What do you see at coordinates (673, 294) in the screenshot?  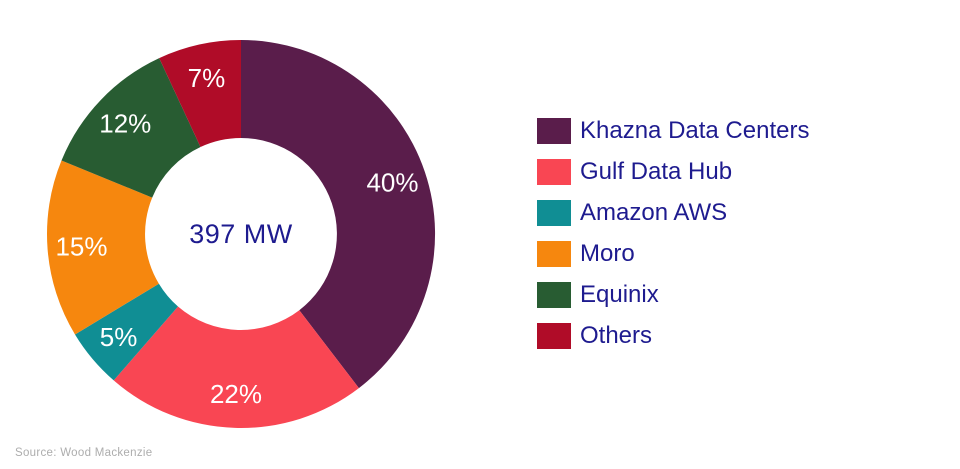 I see `legend-item: Equinix` at bounding box center [673, 294].